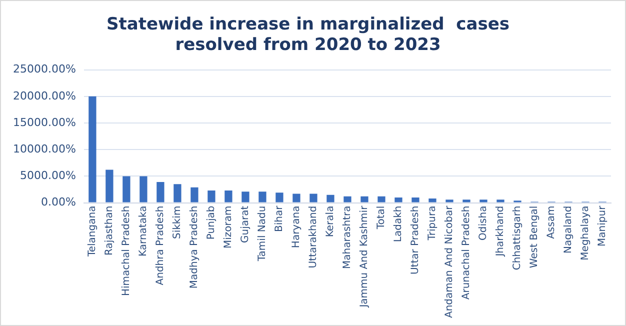 The image size is (626, 326). Describe the element at coordinates (314, 237) in the screenshot. I see `x-tick-label: Uttarakhand` at that location.